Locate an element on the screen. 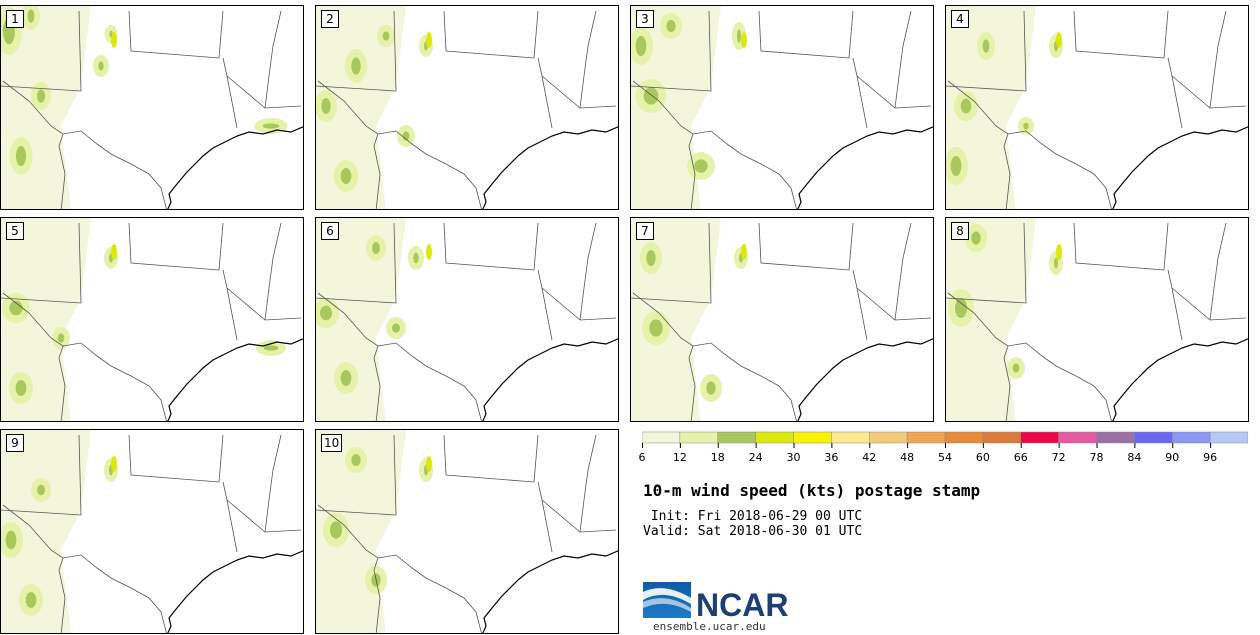 This screenshot has height=635, width=1260. colorbar-tick-label: 48 is located at coordinates (907, 457).